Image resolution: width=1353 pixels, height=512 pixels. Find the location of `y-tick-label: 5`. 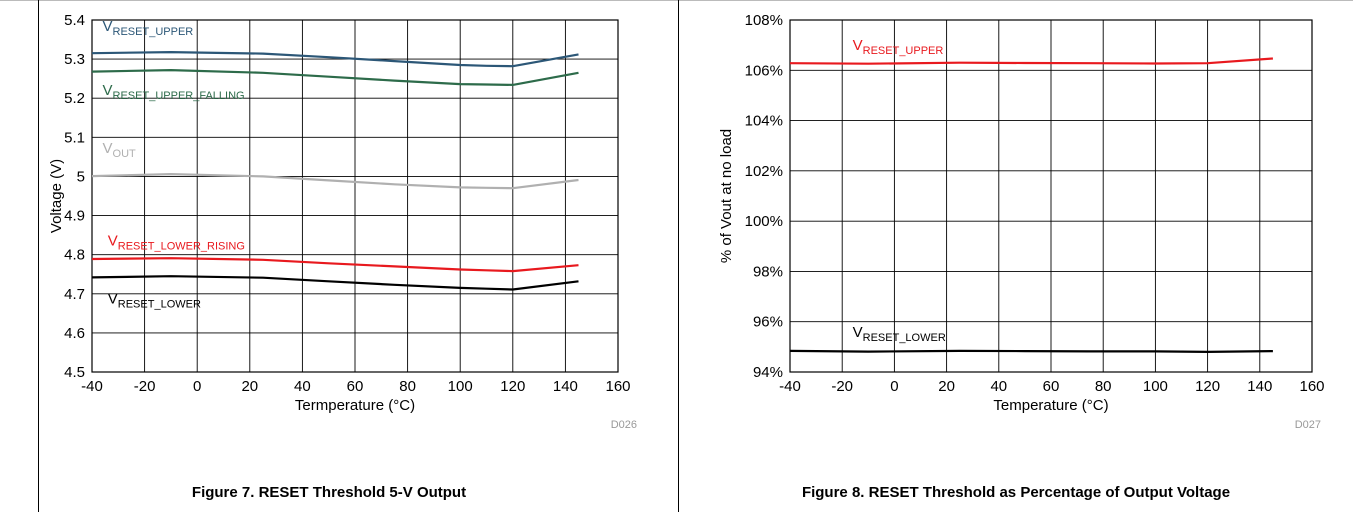

y-tick-label: 5 is located at coordinates (81, 176).